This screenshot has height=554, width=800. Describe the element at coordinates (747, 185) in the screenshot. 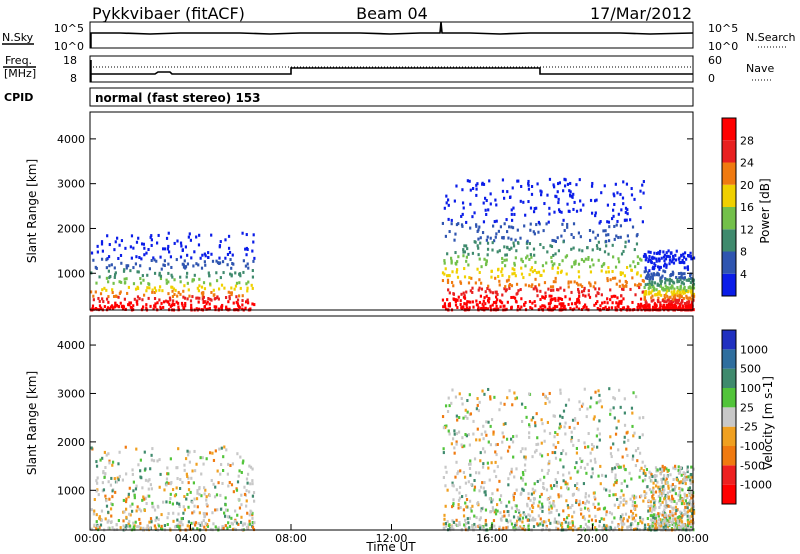

I see `colorbar-level-label: 20` at that location.